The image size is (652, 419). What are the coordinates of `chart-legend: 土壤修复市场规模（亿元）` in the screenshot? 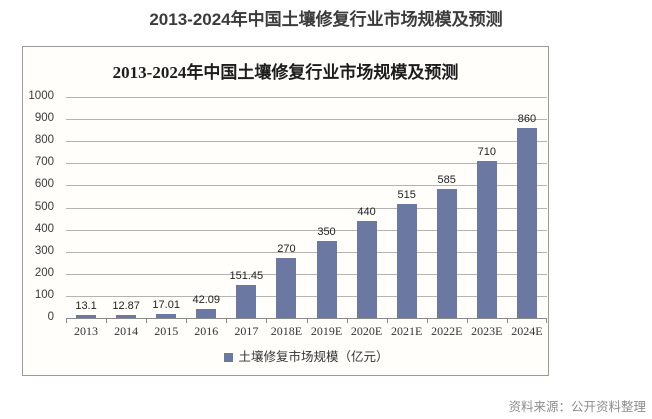 It's located at (306, 355).